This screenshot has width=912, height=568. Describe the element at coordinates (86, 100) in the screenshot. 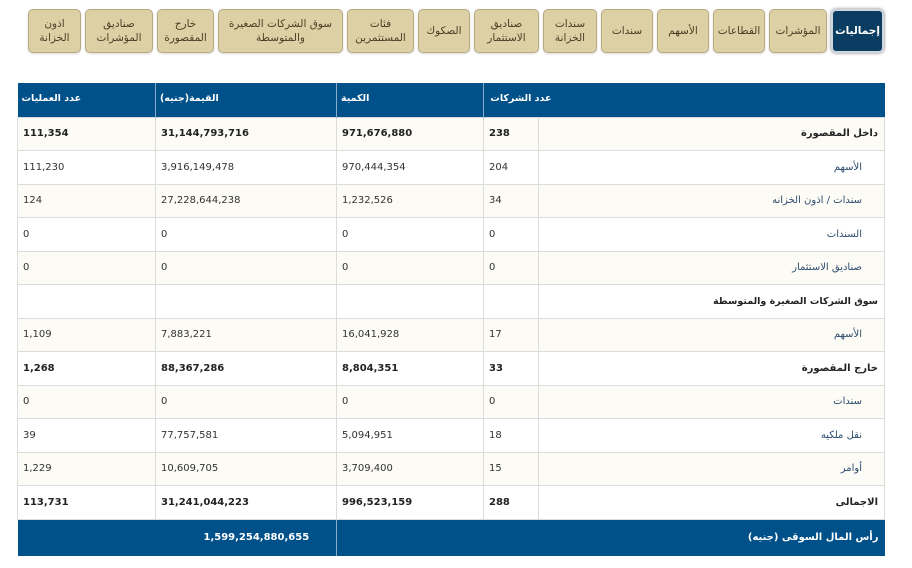

I see `header-operations: عدد العمليات` at that location.